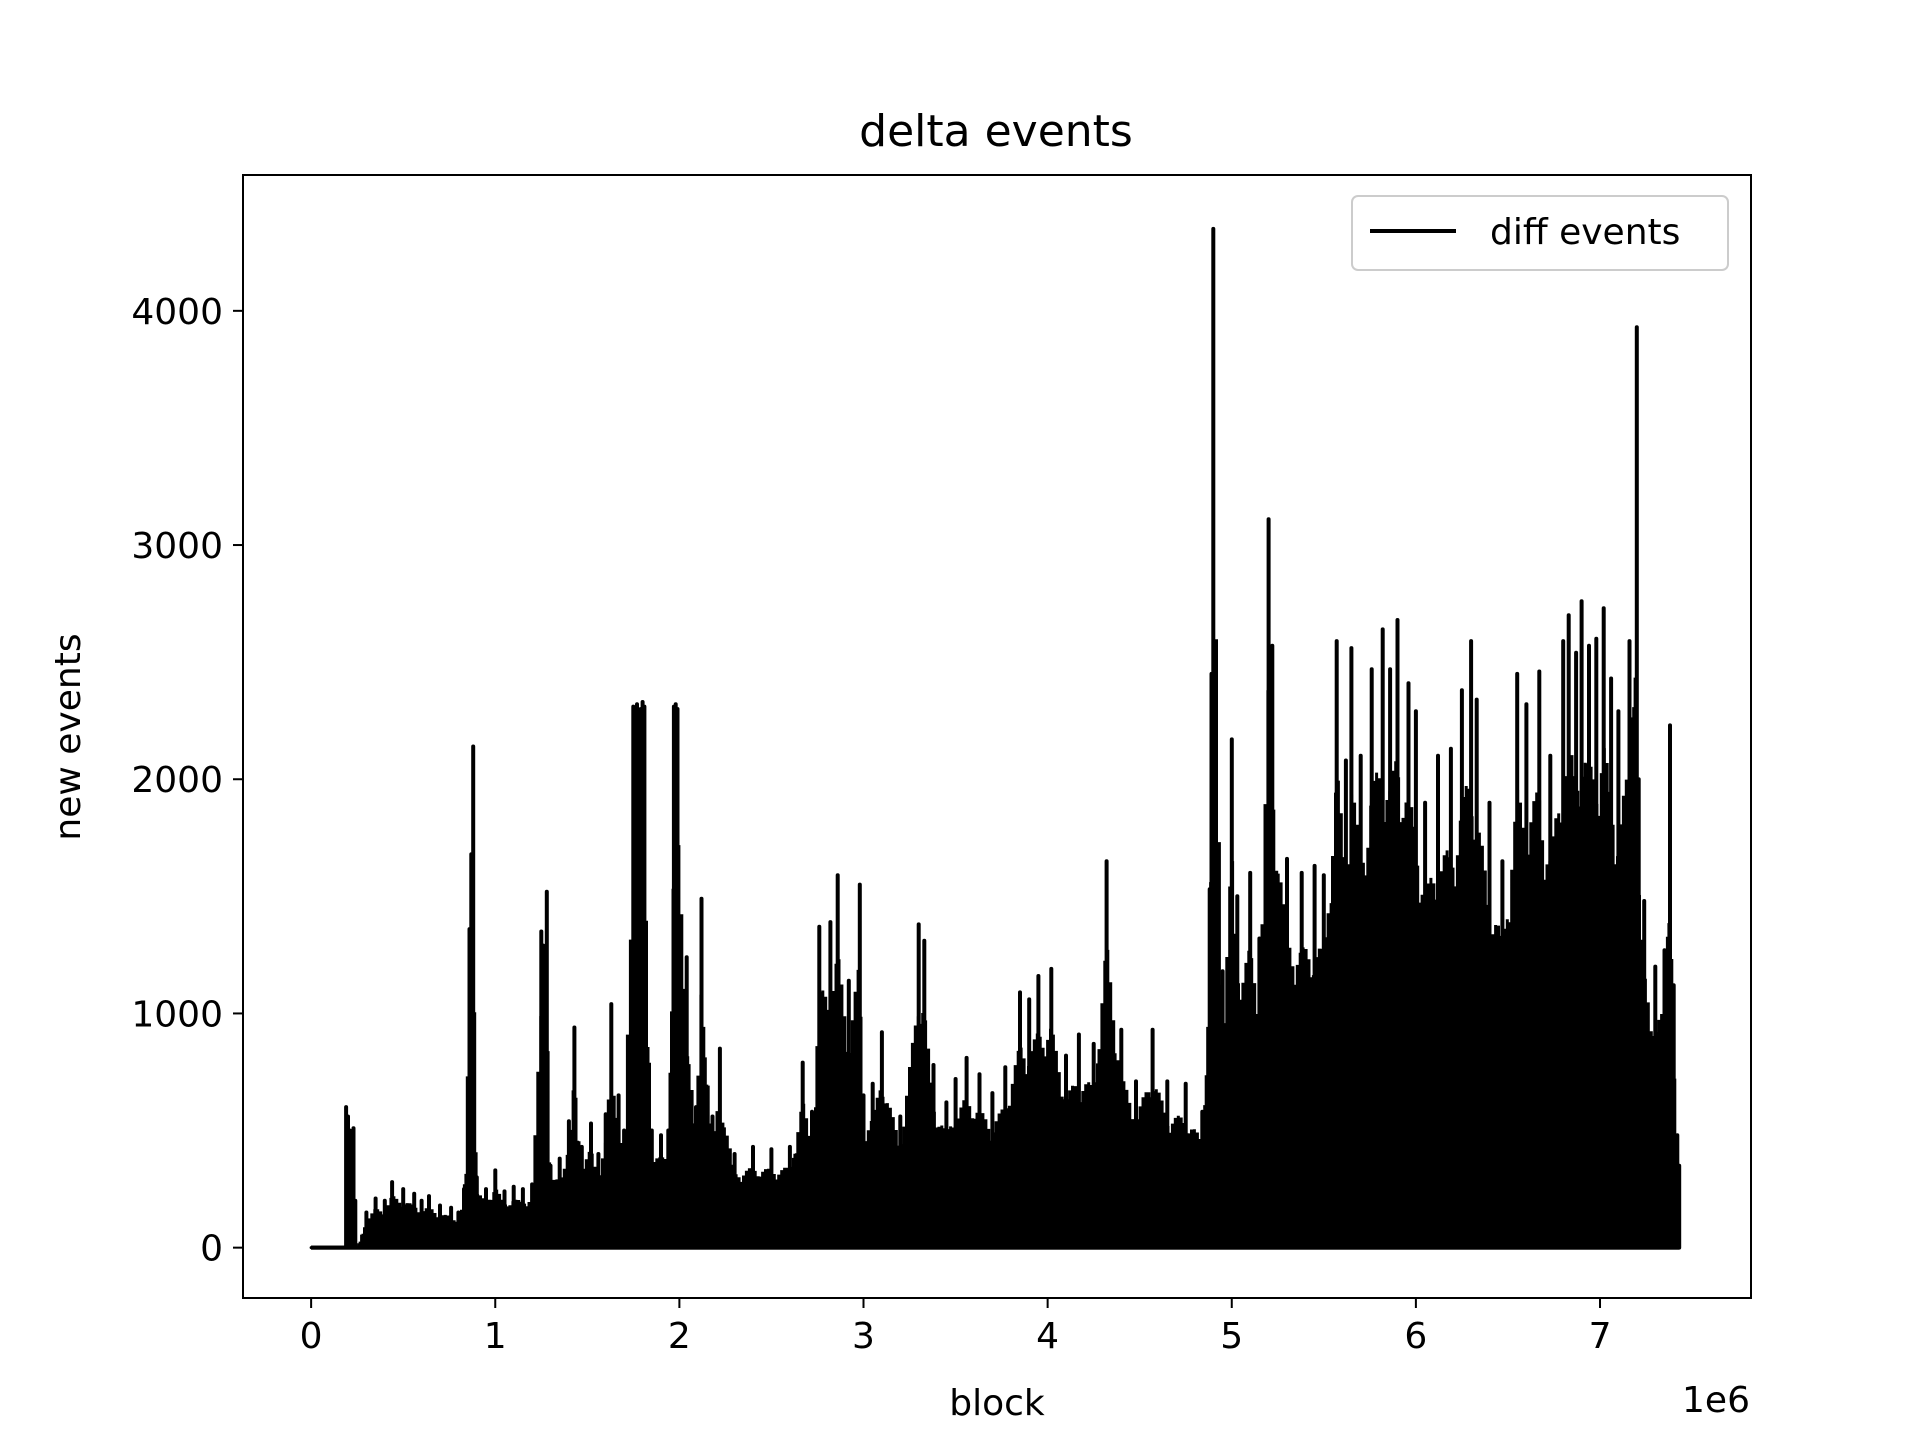 The height and width of the screenshot is (1440, 1920). Describe the element at coordinates (997, 1403) in the screenshot. I see `x-axis-label: block` at that location.